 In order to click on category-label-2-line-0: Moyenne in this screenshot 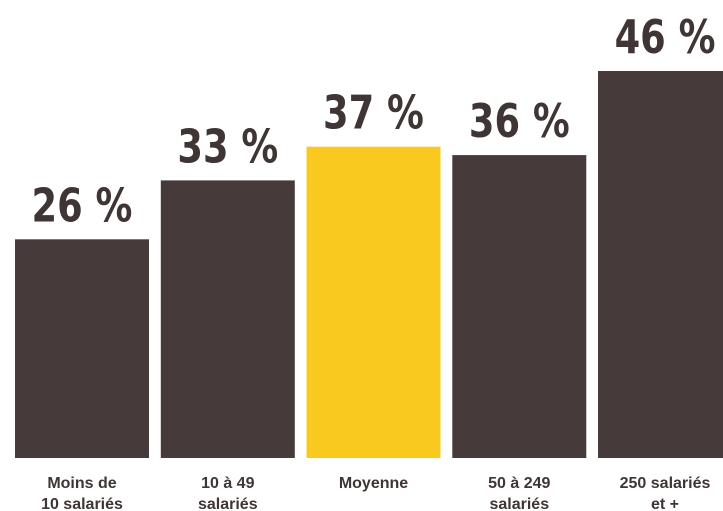, I will do `click(373, 483)`.